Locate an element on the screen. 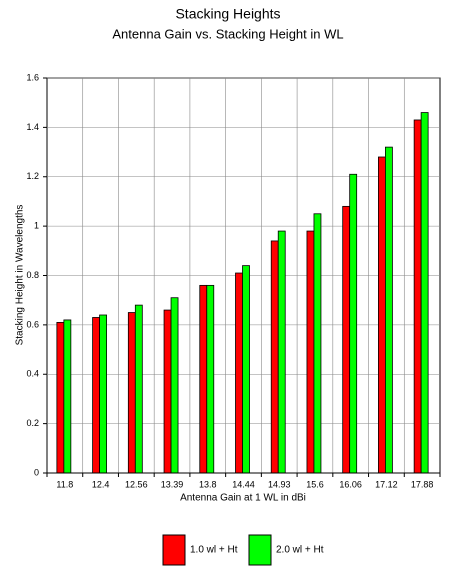 This screenshot has width=457, height=575. x-tick-label: 16.06 is located at coordinates (350, 484).